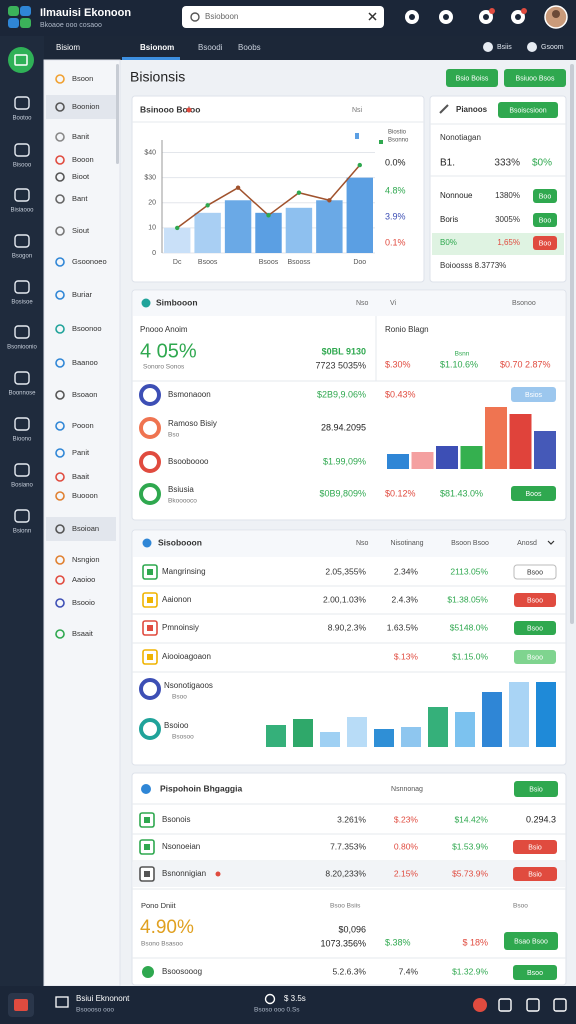  I want to click on footer-sub: Bsoso ooo 0.Ss, so click(277, 1010).